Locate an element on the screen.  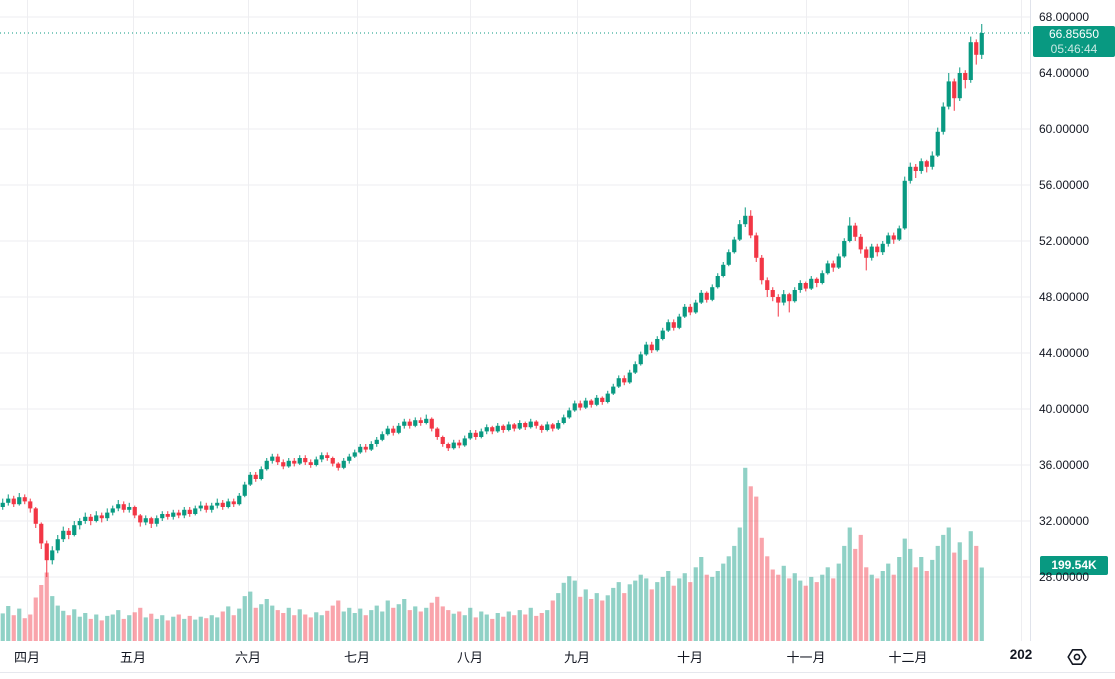
month-label: 八月 is located at coordinates (470, 657).